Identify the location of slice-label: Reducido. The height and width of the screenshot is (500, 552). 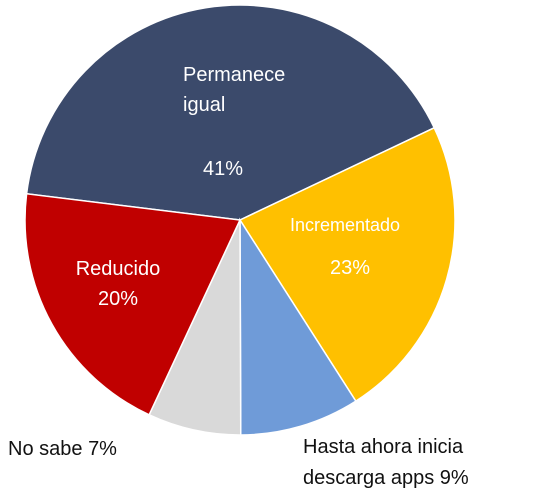
(118, 269).